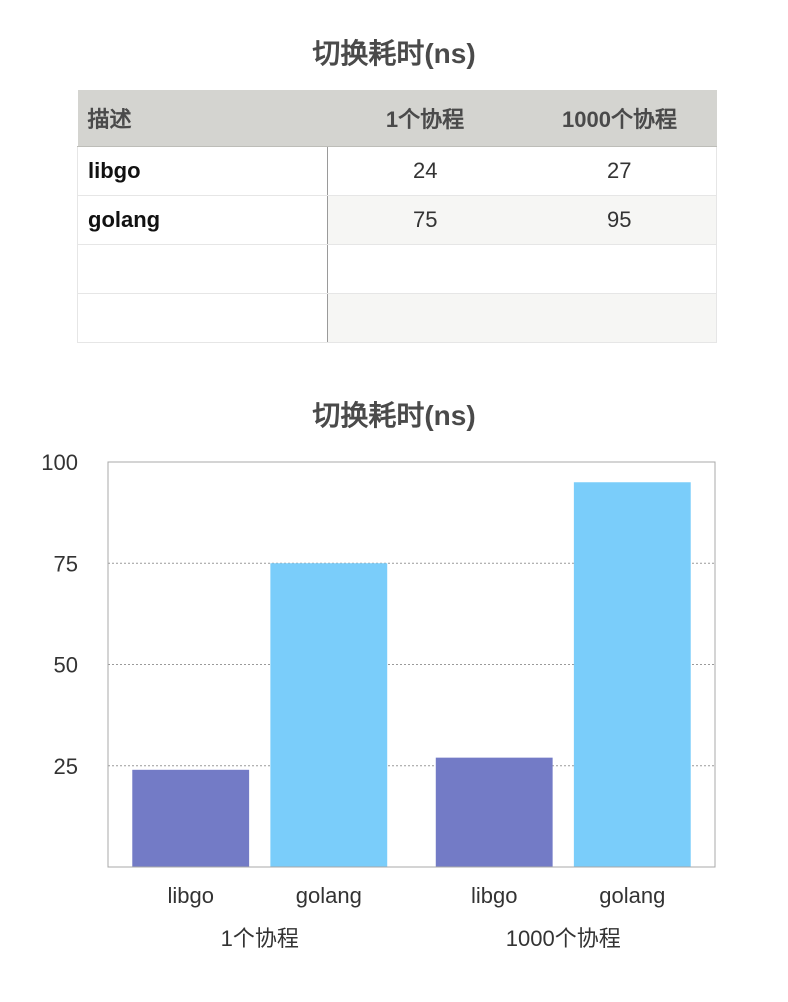 This screenshot has height=1002, width=788. What do you see at coordinates (202, 118) in the screenshot?
I see `header-desc: 描述` at bounding box center [202, 118].